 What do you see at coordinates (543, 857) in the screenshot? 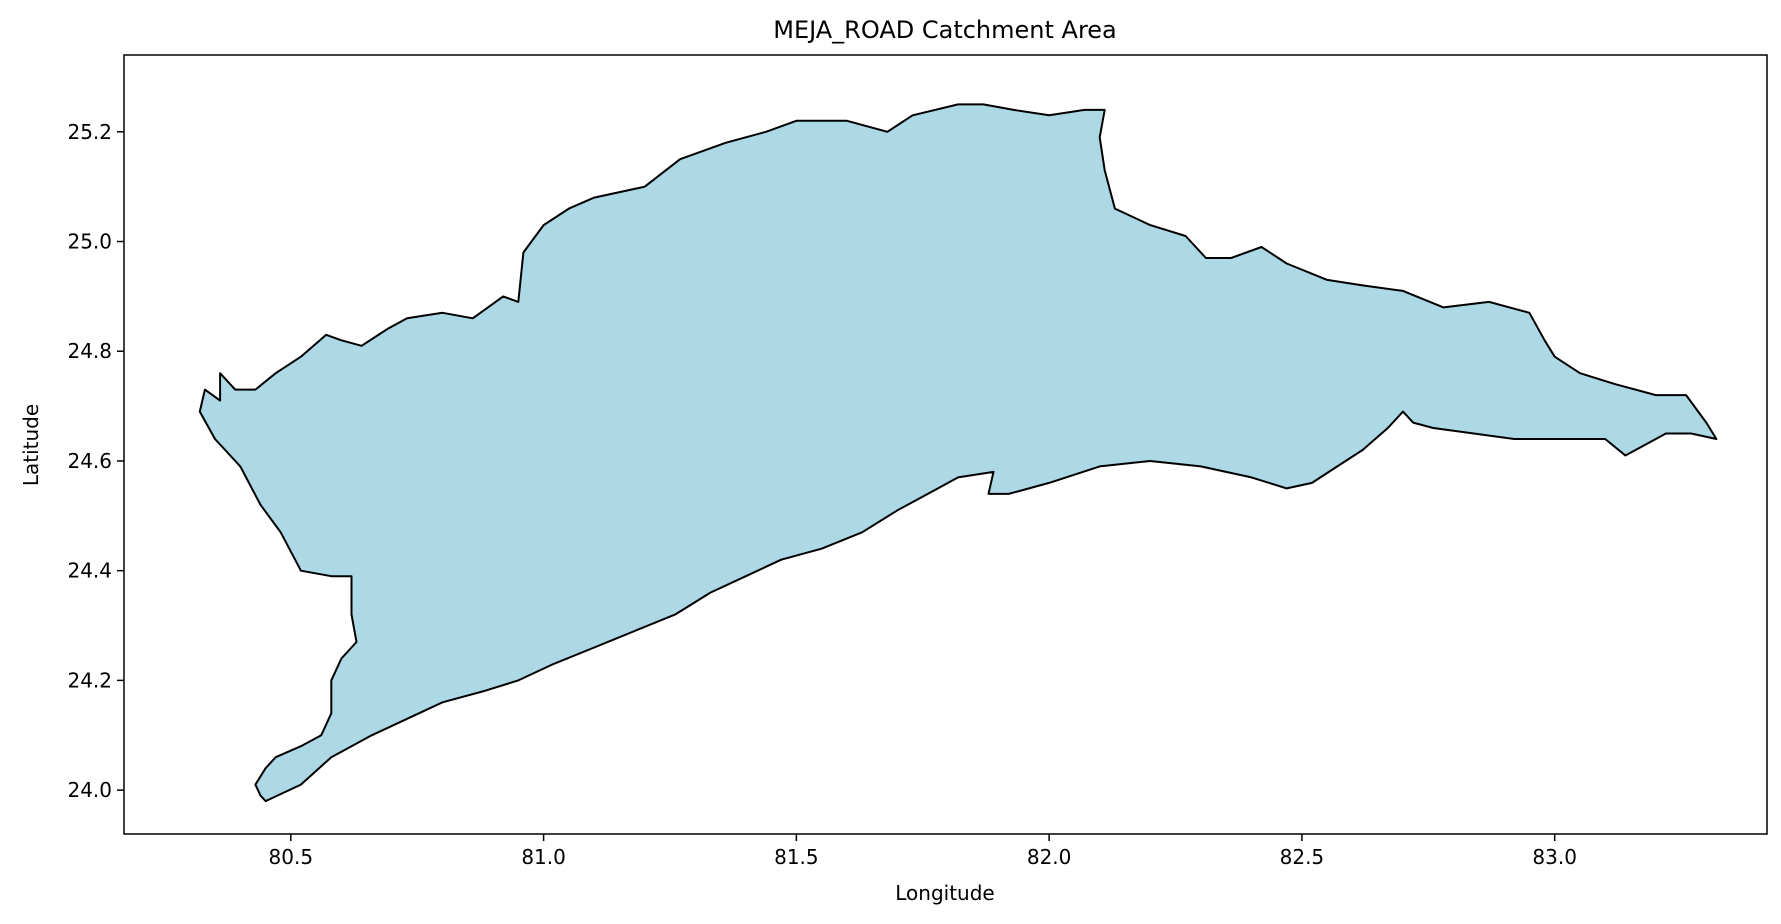
I see `x-tick-label: 81.0` at bounding box center [543, 857].